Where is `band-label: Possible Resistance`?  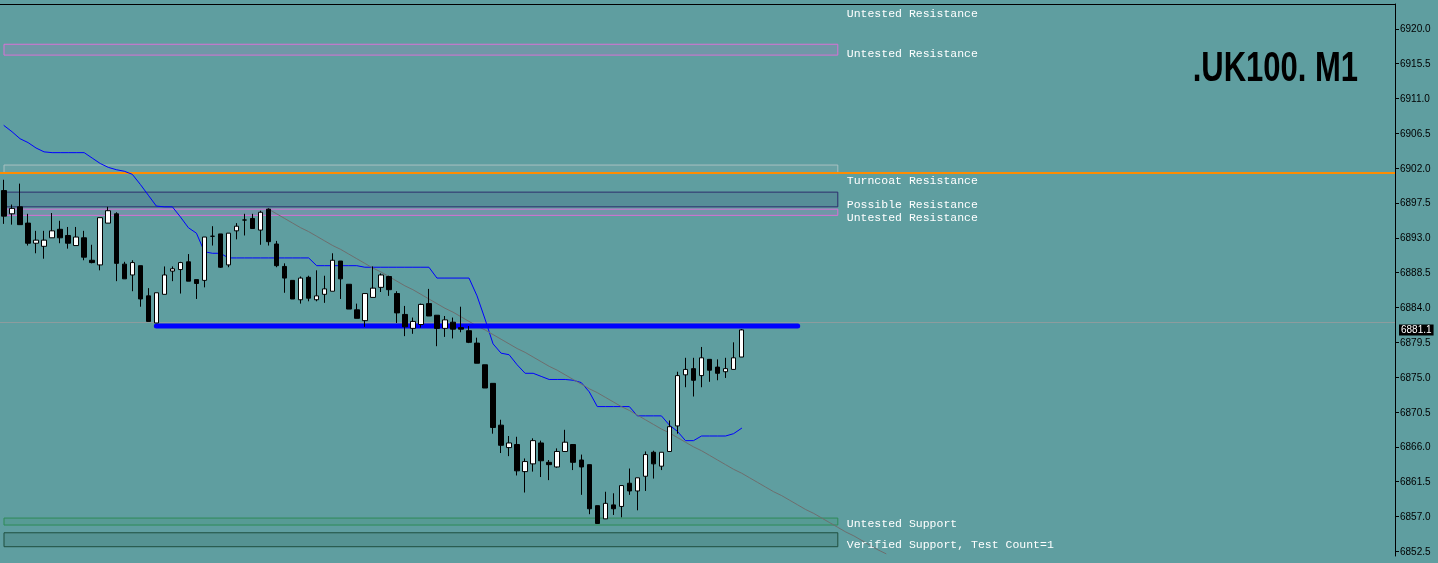 band-label: Possible Resistance is located at coordinates (912, 205).